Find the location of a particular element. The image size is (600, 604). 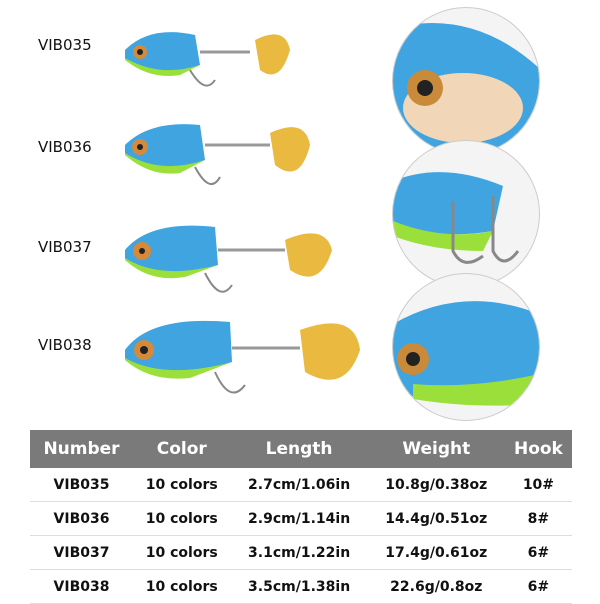

detail-eye is located at coordinates (466, 81).